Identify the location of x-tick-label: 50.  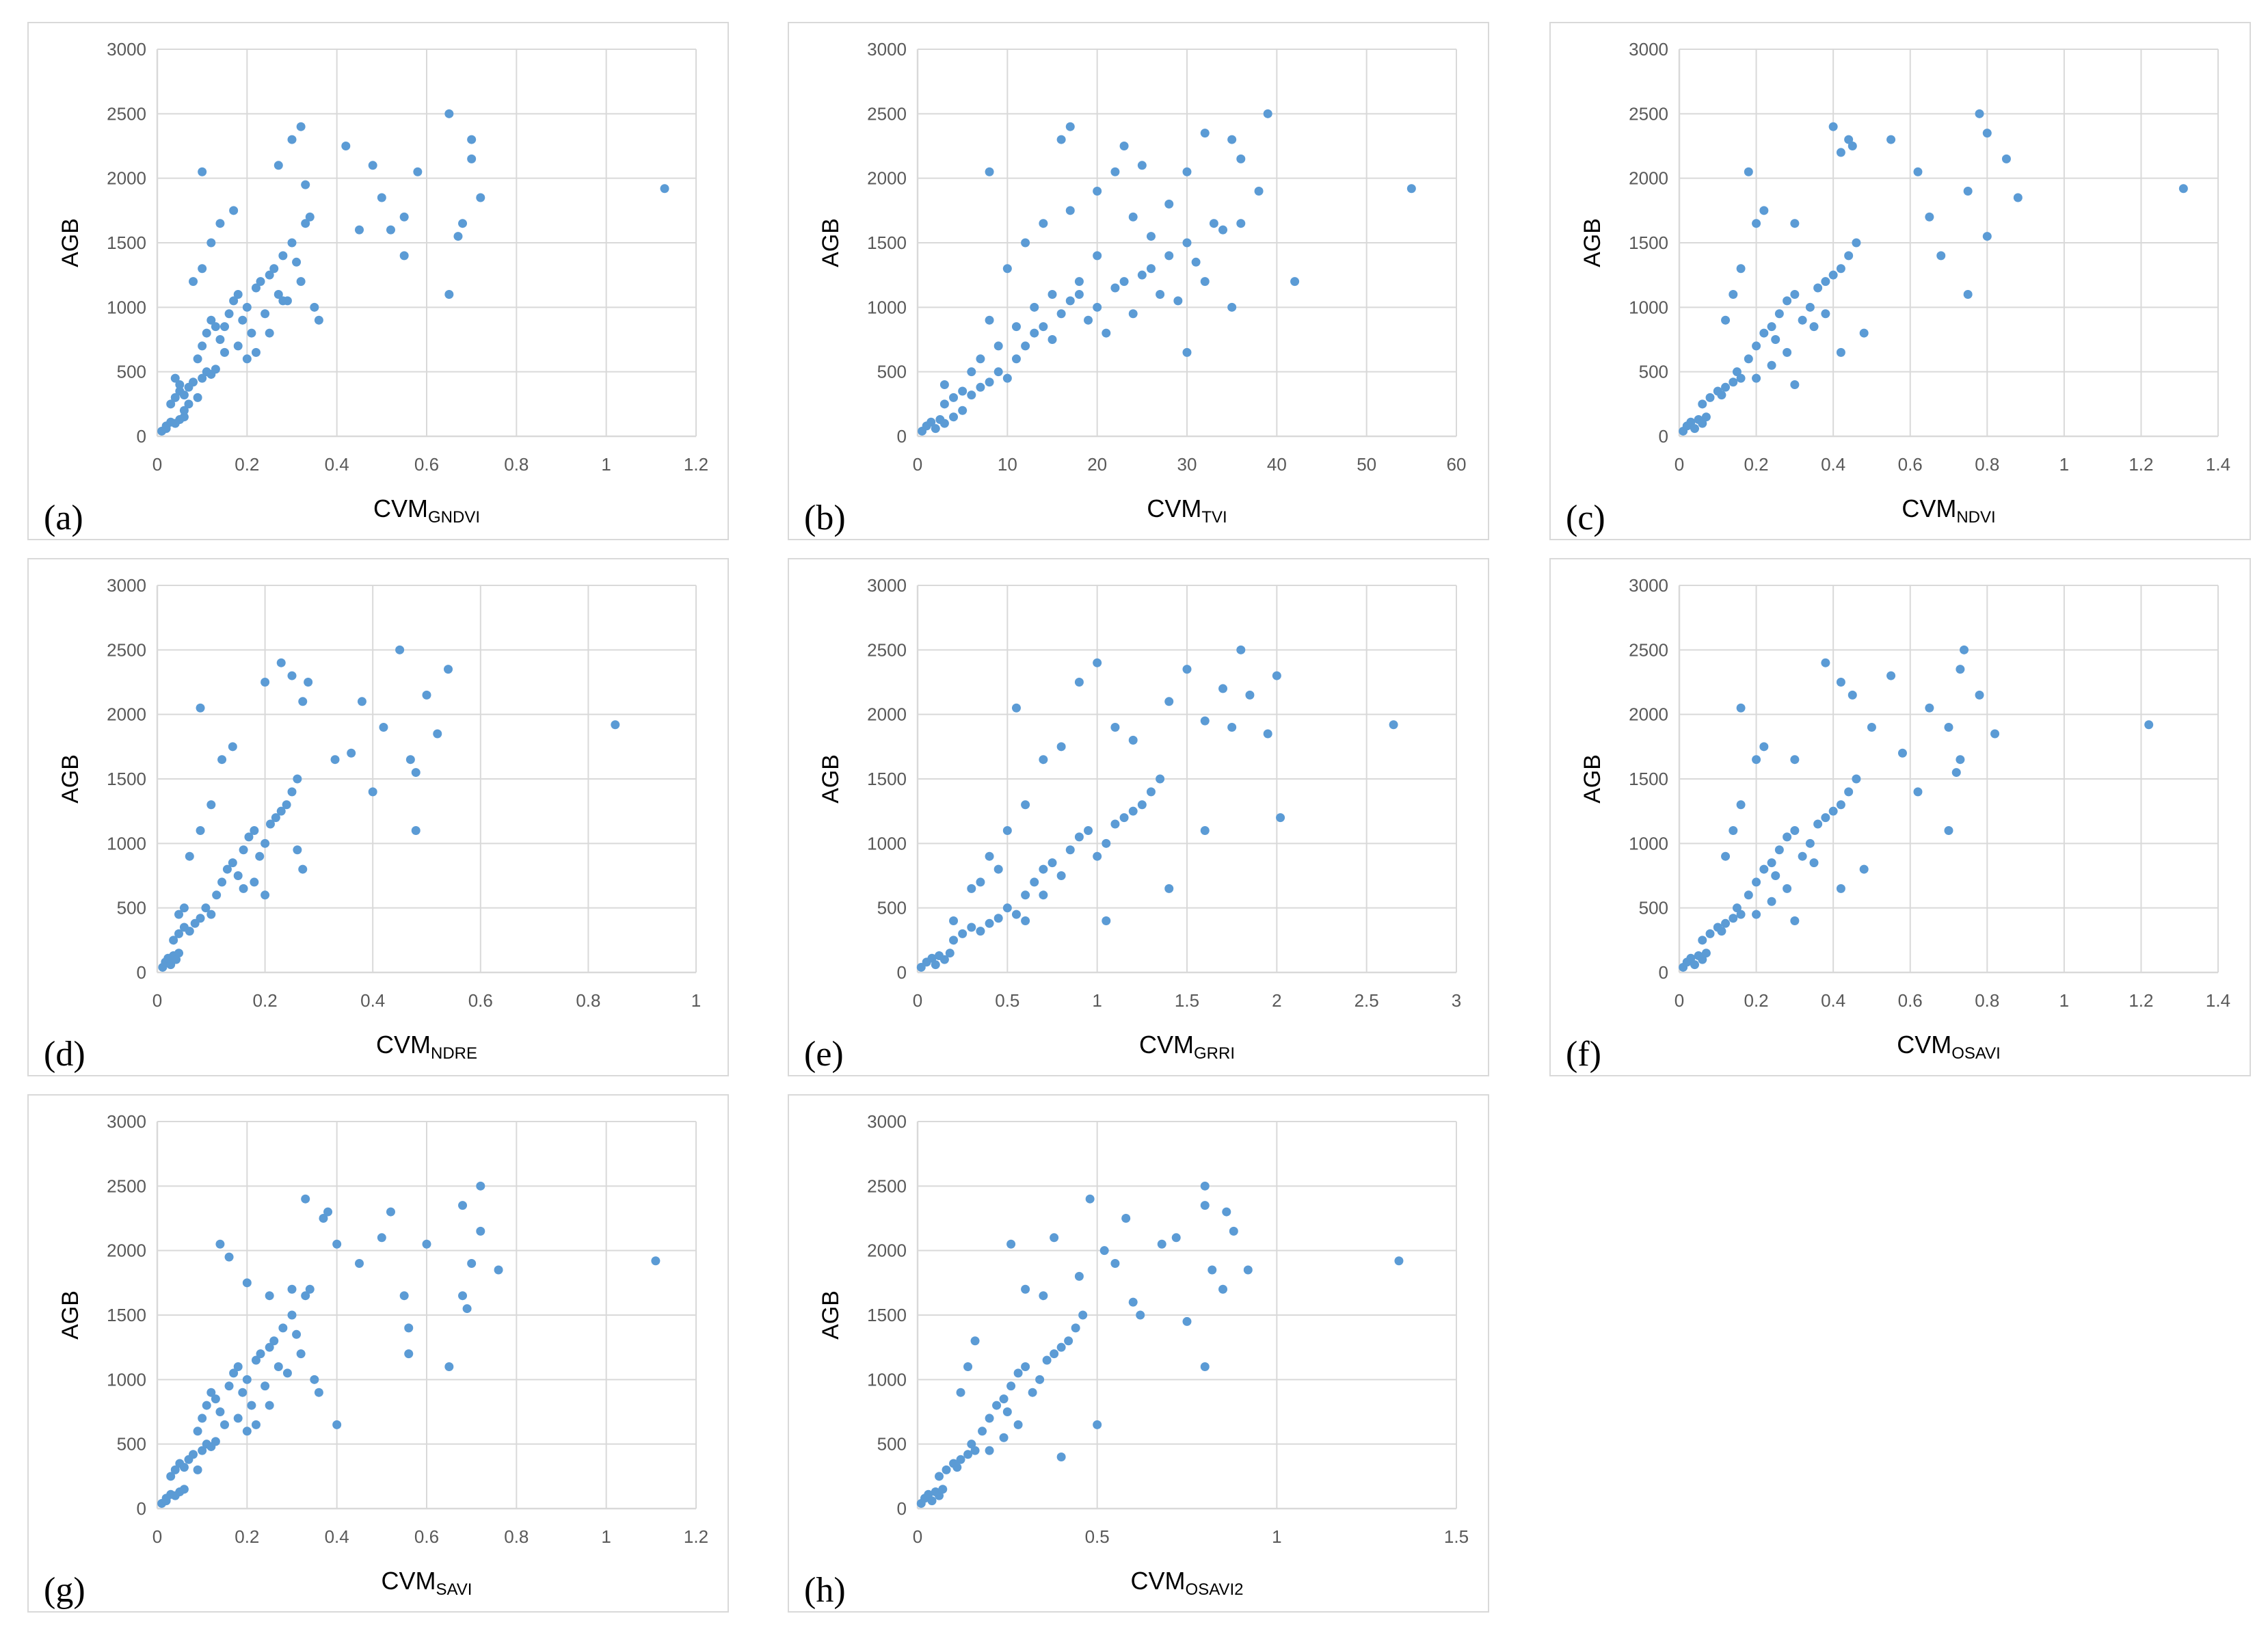
(1366, 464).